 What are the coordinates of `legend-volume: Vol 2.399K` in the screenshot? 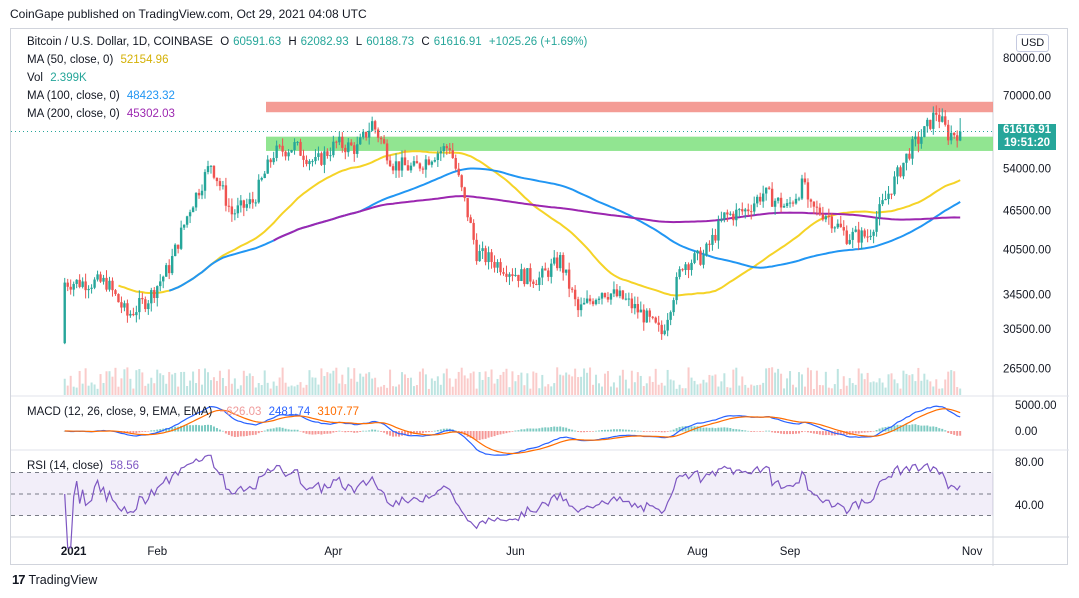 It's located at (59, 78).